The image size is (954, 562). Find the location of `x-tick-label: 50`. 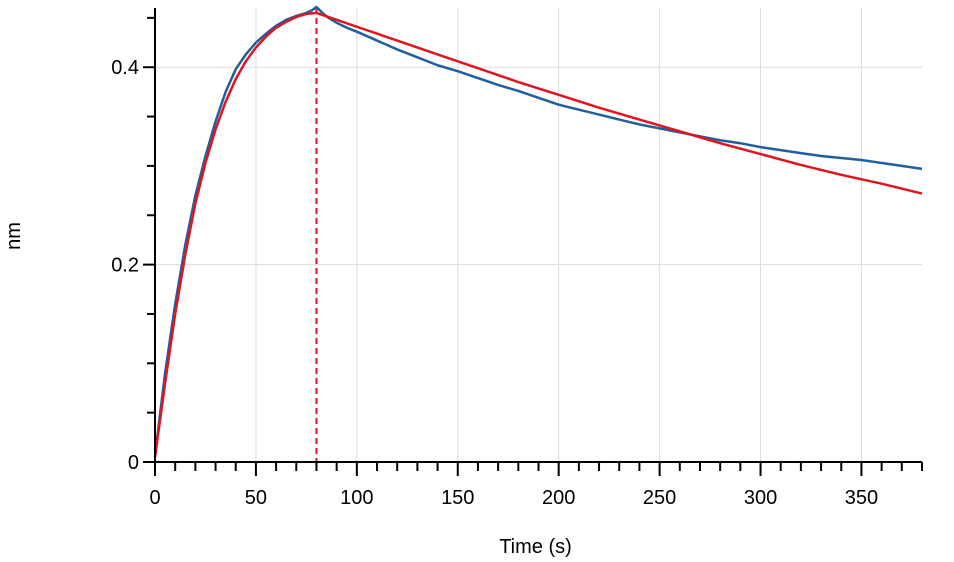

x-tick-label: 50 is located at coordinates (256, 498).